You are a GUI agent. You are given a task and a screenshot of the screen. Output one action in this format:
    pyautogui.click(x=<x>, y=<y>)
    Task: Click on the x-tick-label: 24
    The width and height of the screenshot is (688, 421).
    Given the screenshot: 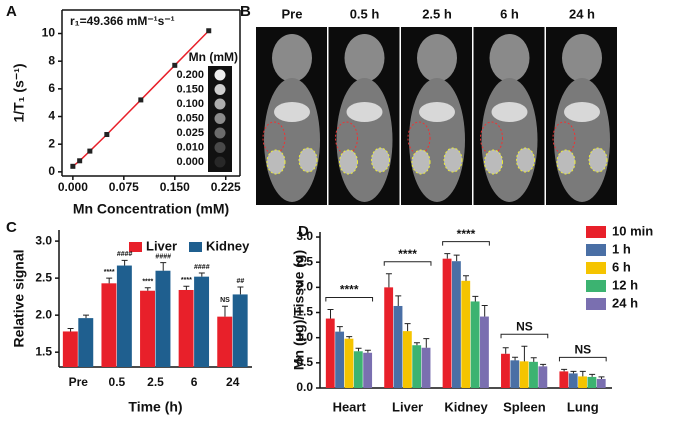 What is the action you would take?
    pyautogui.click(x=233, y=382)
    